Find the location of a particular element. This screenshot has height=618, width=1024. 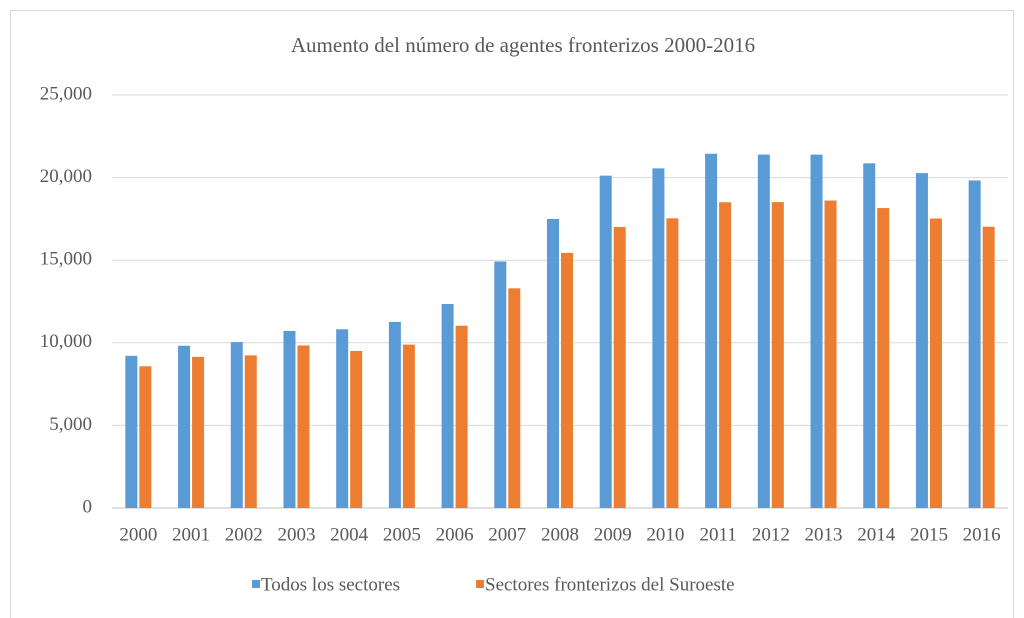

x-tick-label: 2013 is located at coordinates (824, 534).